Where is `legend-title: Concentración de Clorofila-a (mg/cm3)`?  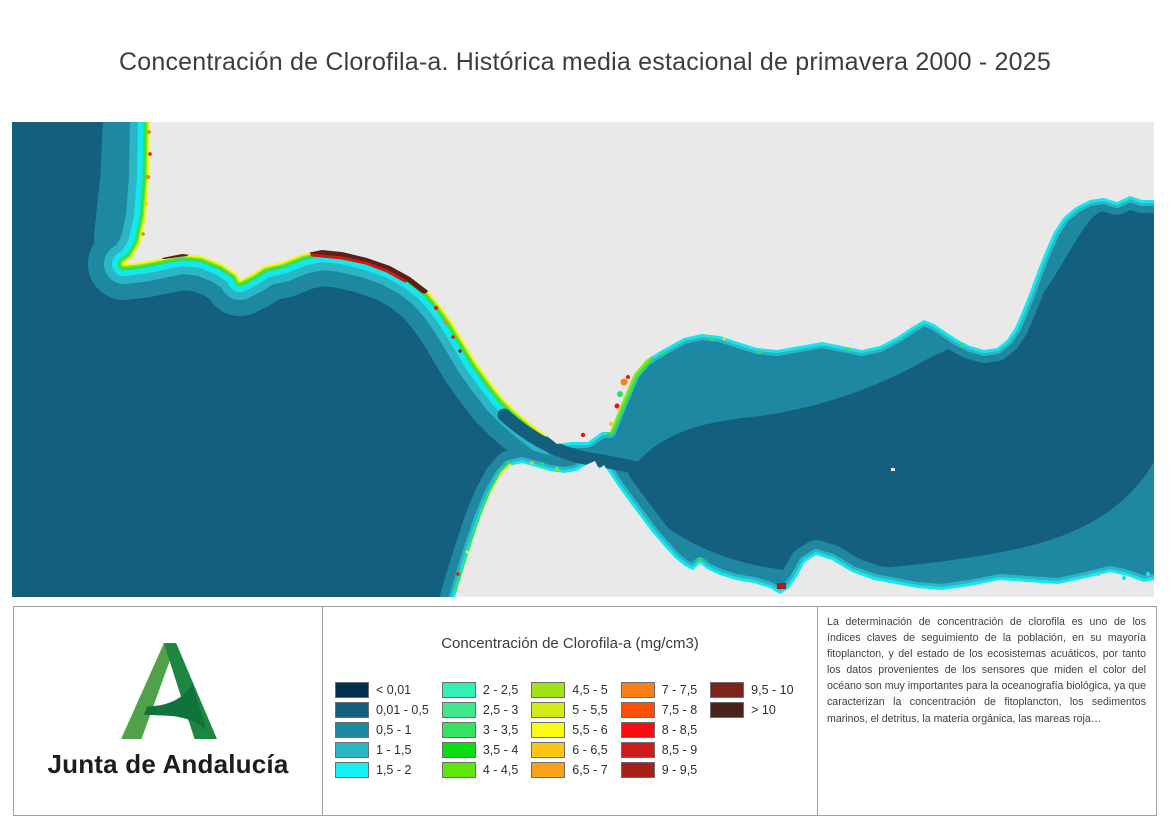
legend-title: Concentración de Clorofila-a (mg/cm3) is located at coordinates (570, 643).